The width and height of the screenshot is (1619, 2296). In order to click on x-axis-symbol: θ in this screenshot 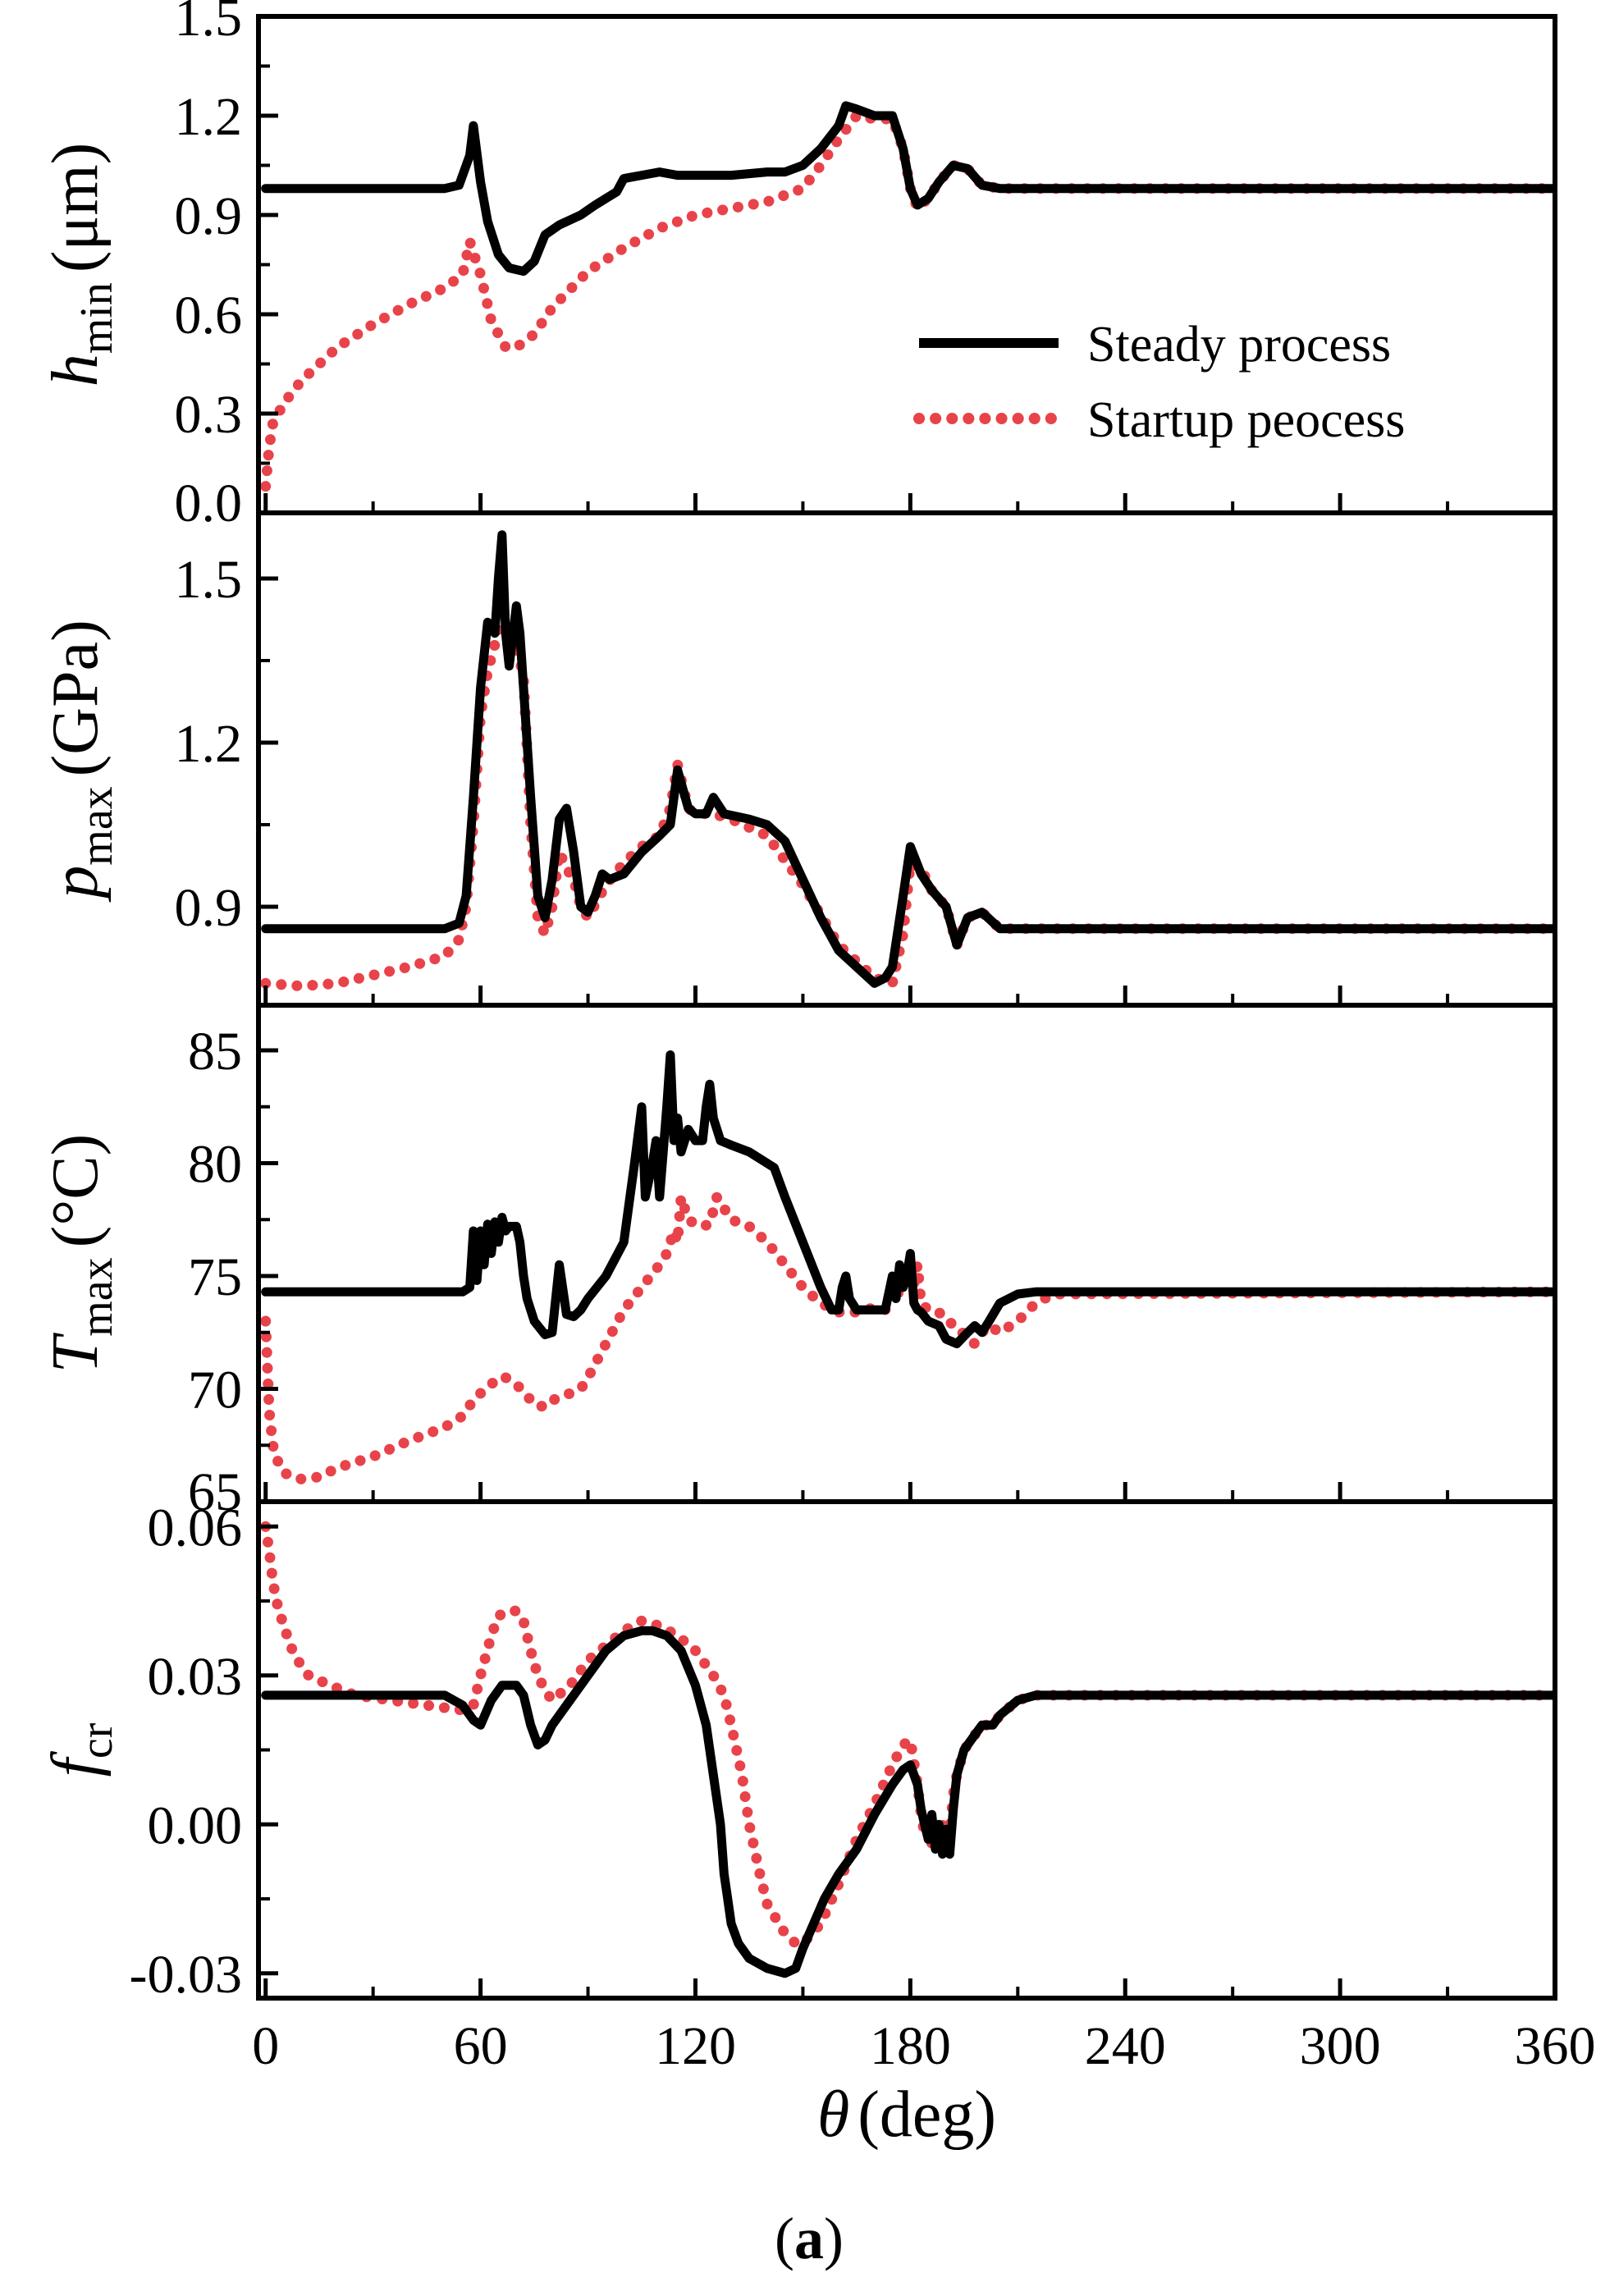, I will do `click(833, 2115)`.